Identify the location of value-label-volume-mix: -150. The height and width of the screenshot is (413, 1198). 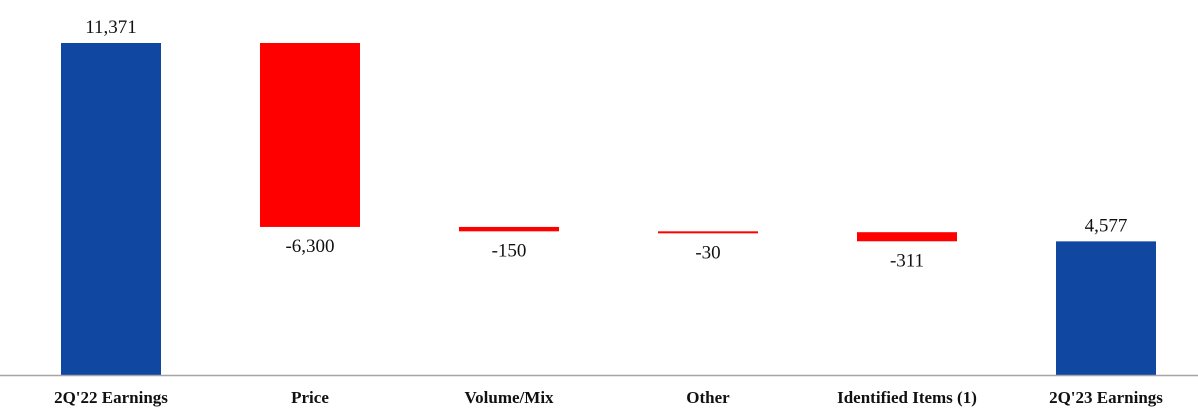
(509, 250).